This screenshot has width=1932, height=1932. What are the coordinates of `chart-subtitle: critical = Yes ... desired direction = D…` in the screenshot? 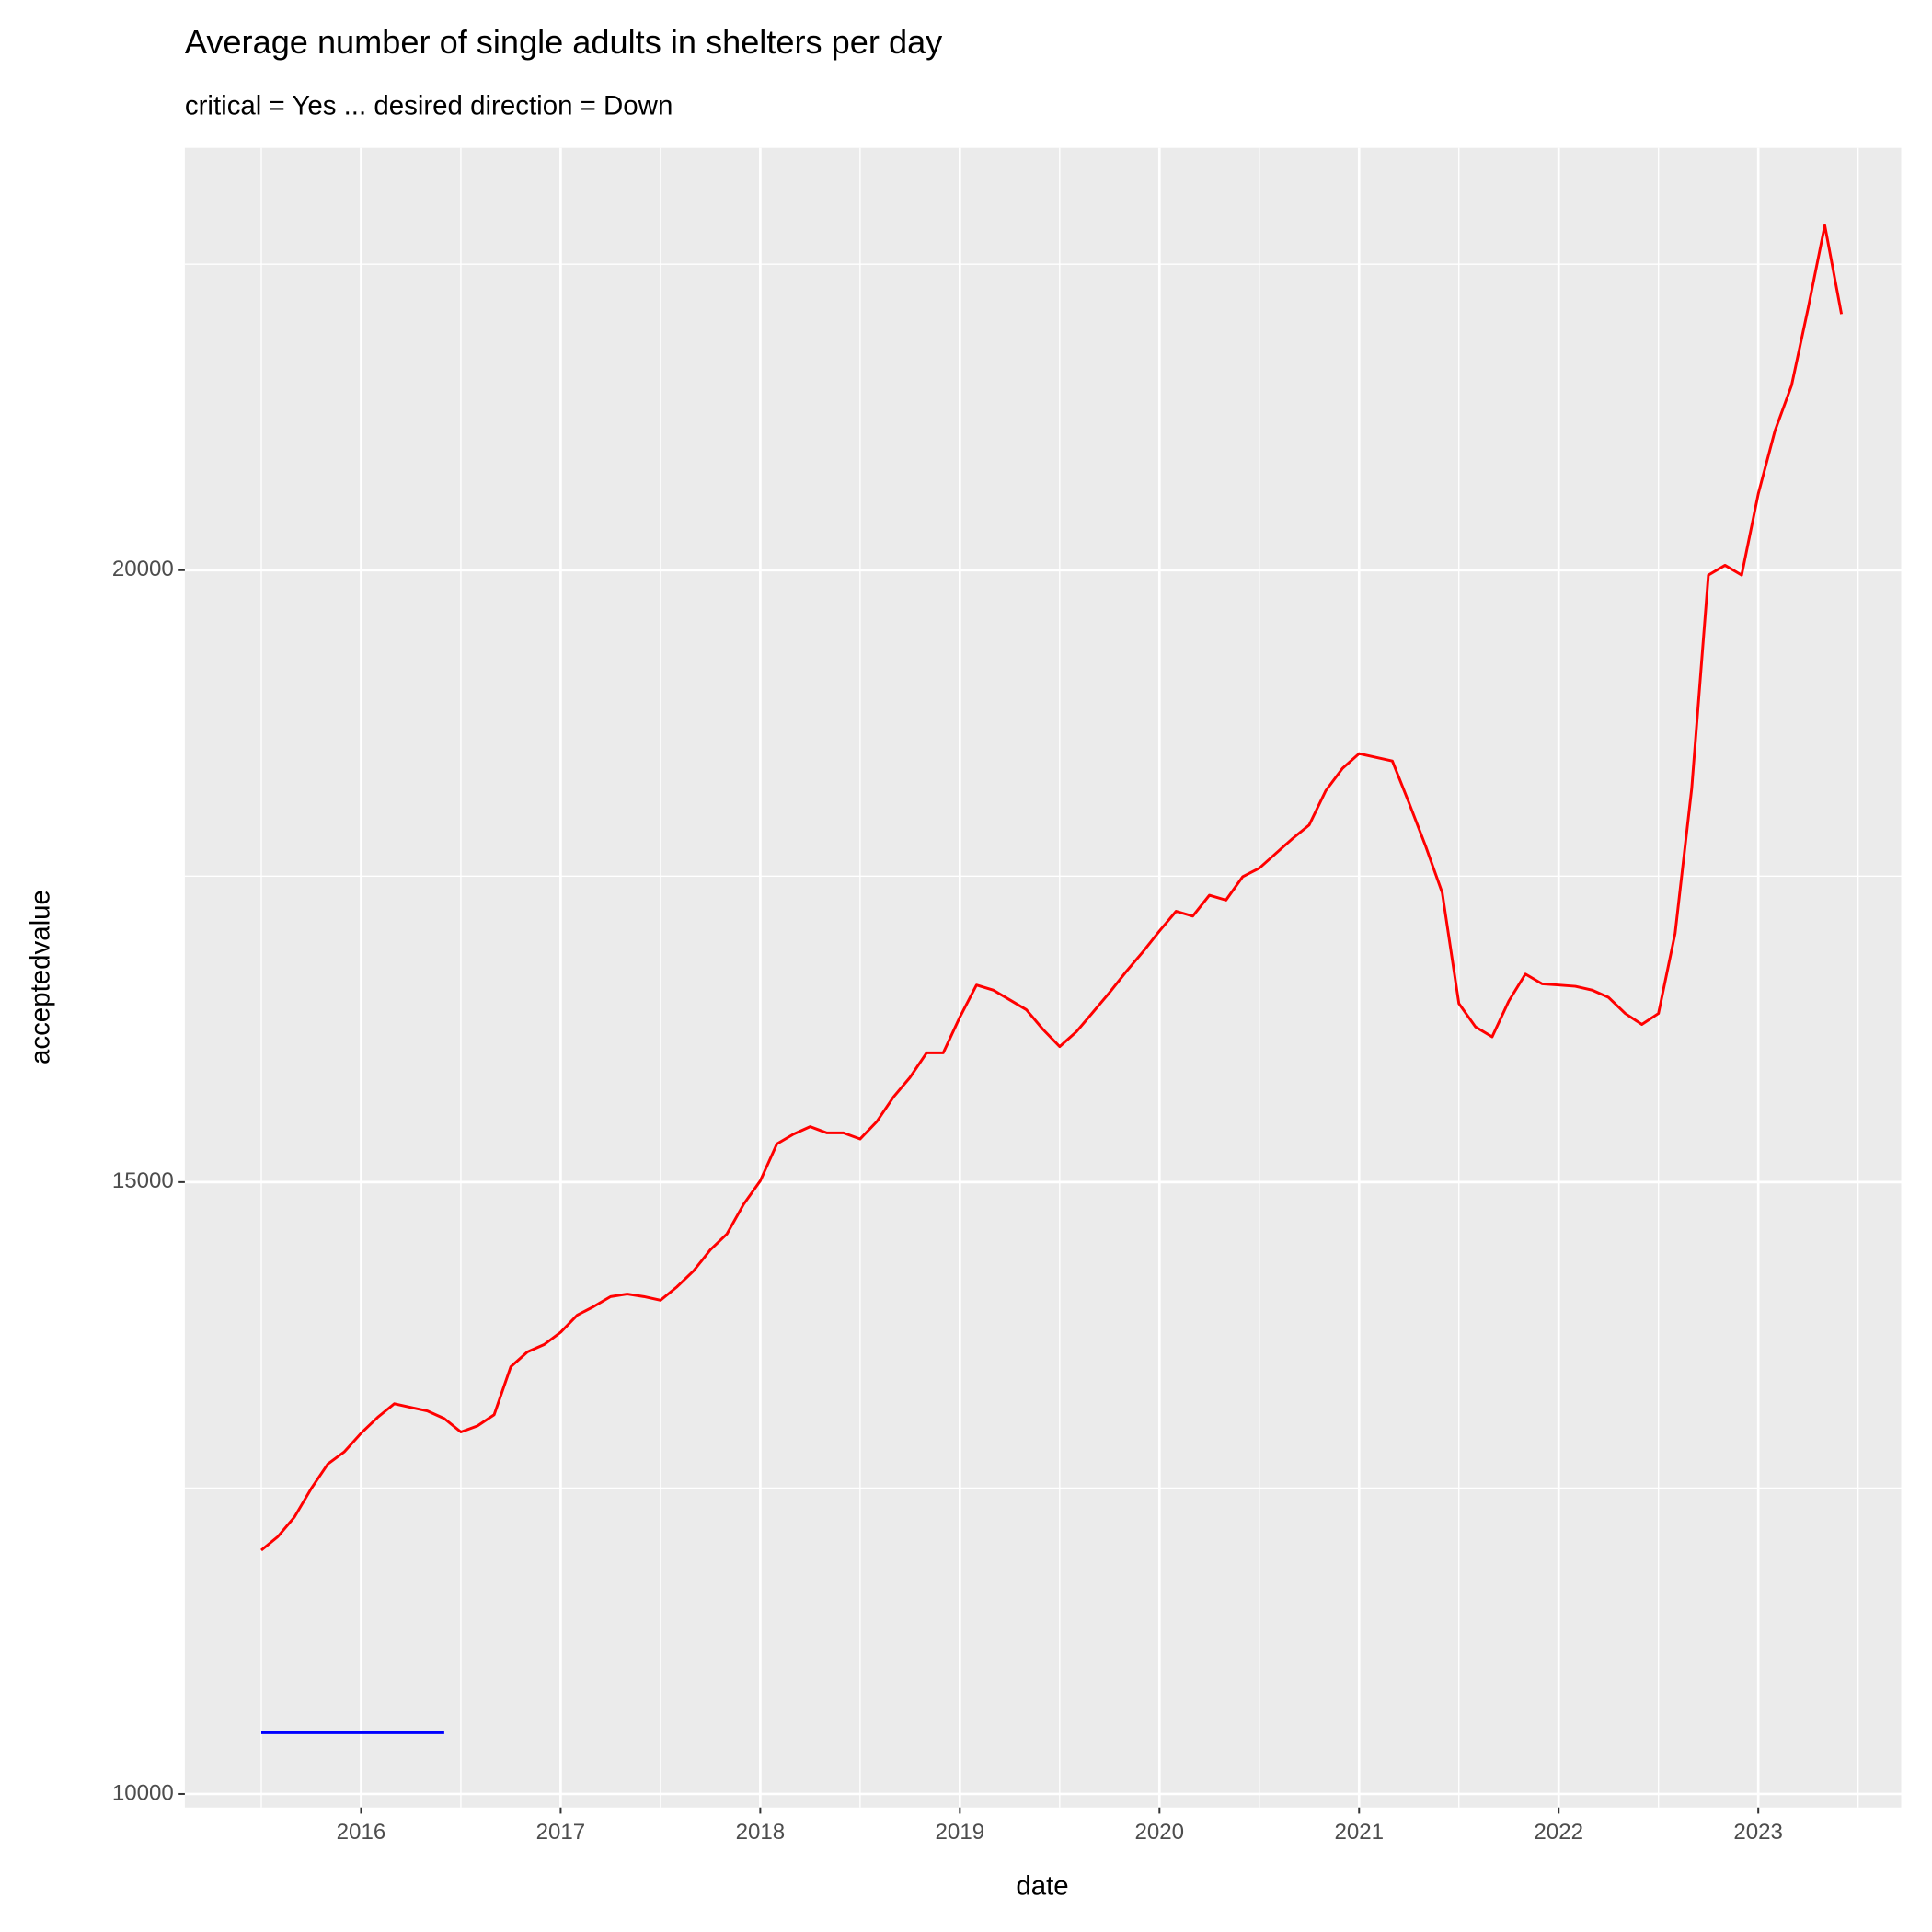 It's located at (429, 105).